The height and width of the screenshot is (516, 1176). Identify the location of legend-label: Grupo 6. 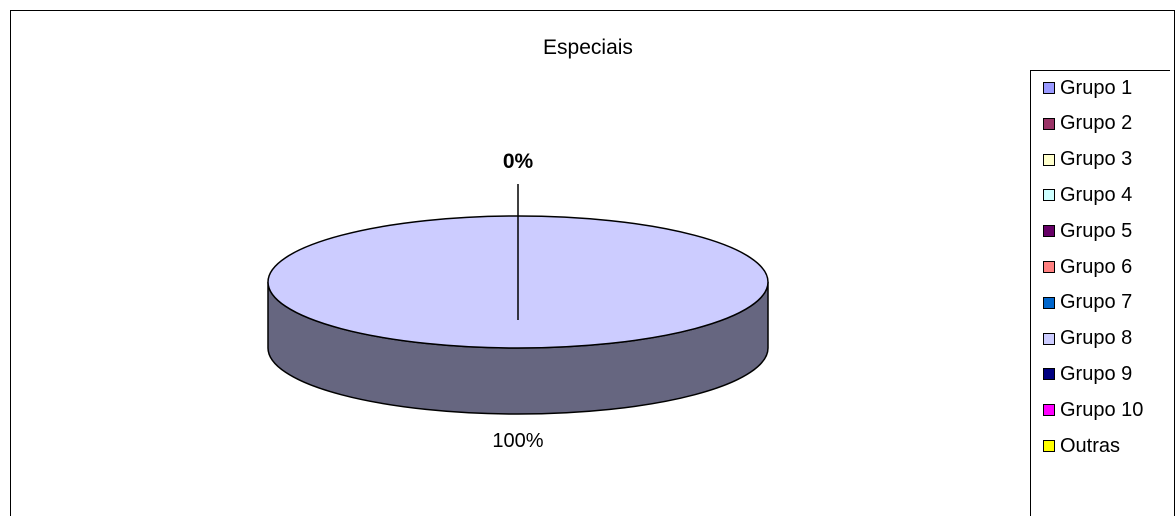
(1096, 266).